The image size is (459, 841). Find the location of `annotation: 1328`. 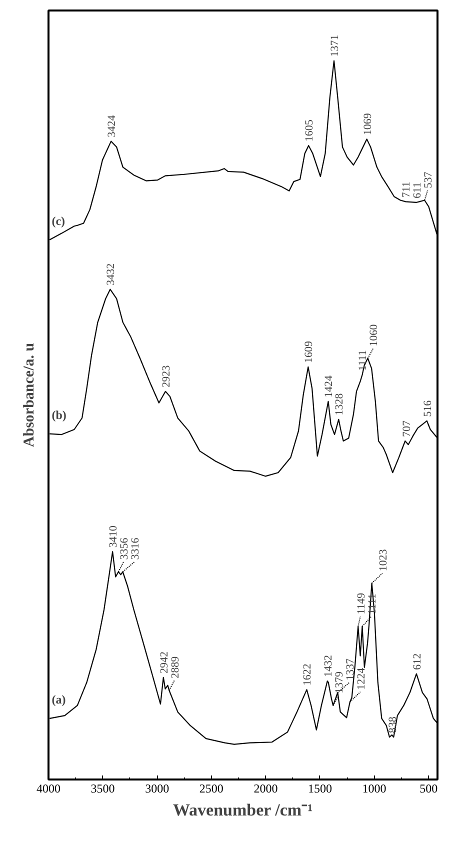

annotation: 1328 is located at coordinates (340, 404).